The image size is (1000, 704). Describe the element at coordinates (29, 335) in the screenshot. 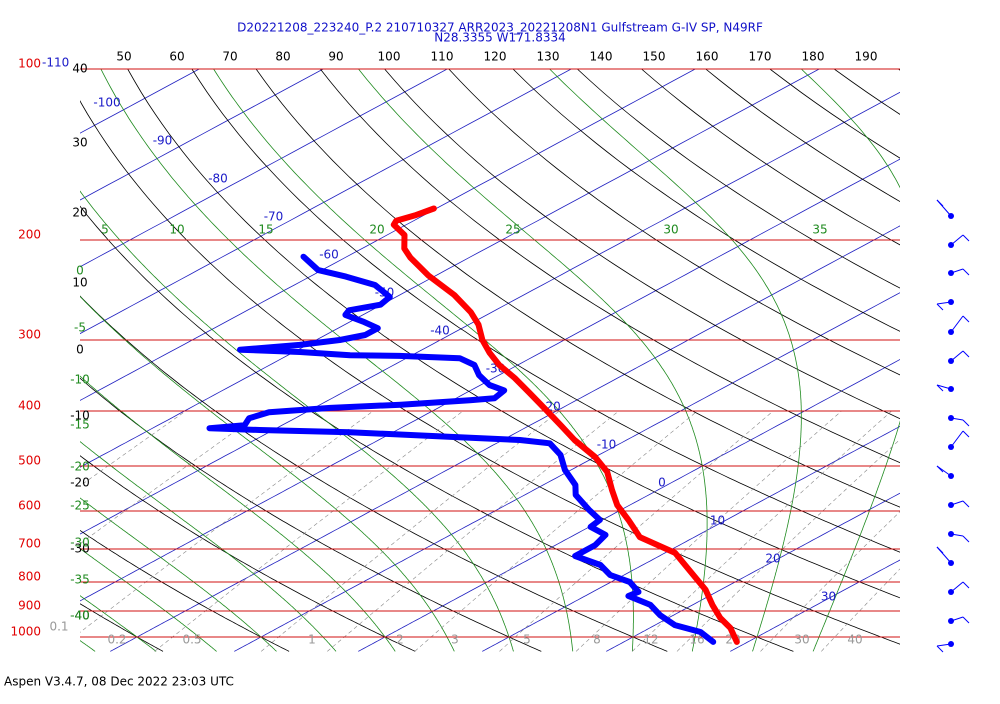

I see `y-tick-label: 300` at that location.